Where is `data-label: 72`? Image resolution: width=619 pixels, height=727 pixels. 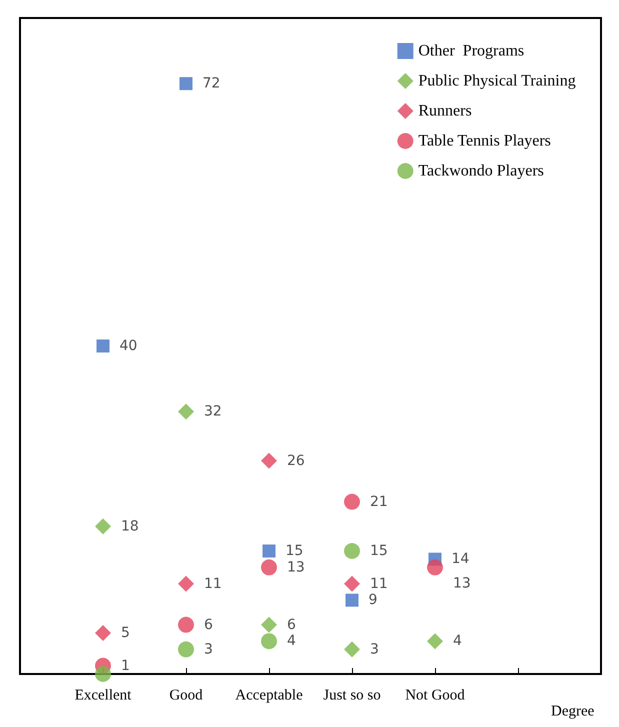
data-label: 72 is located at coordinates (211, 84).